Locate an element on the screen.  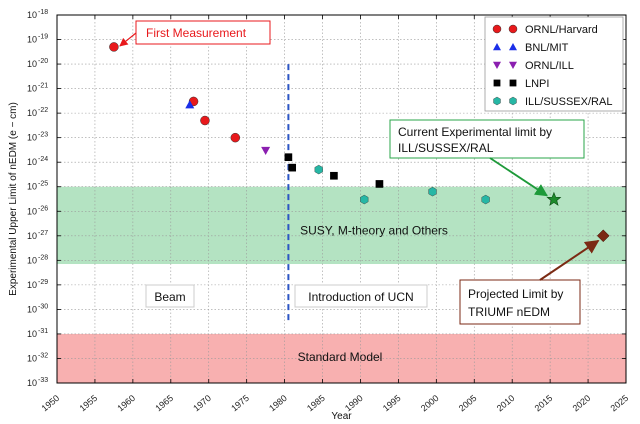
legend-marker-lnpi is located at coordinates (513, 83).